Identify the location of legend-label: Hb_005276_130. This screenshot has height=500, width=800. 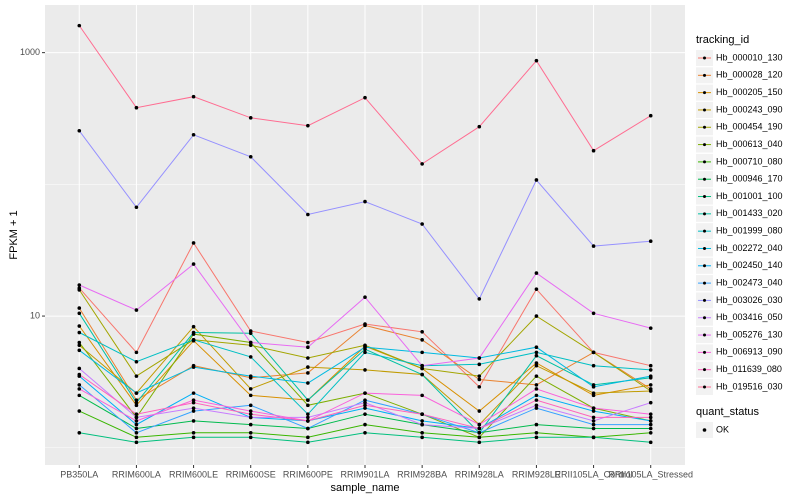
(749, 334).